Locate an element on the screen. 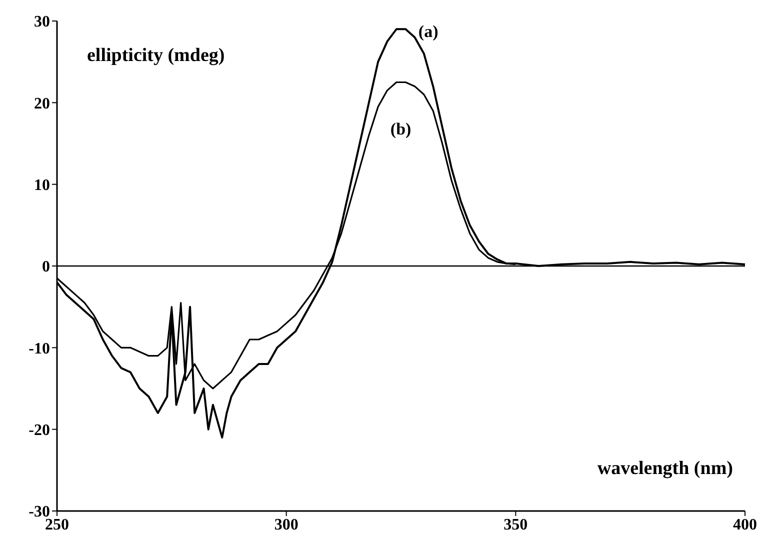 This screenshot has width=773, height=535. y-tick-label: 30 is located at coordinates (42, 22).